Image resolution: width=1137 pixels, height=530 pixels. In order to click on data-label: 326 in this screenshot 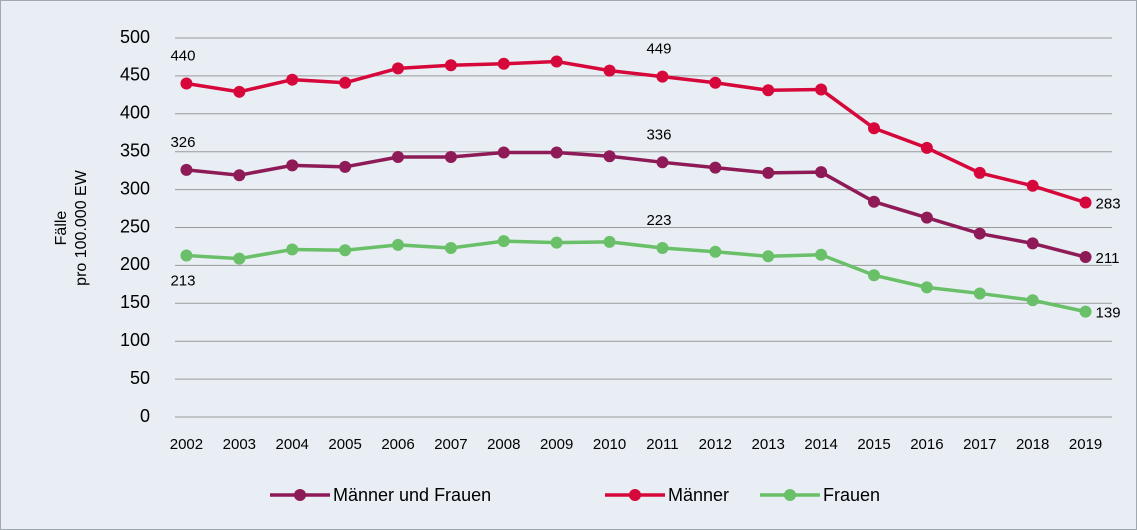, I will do `click(182, 142)`.